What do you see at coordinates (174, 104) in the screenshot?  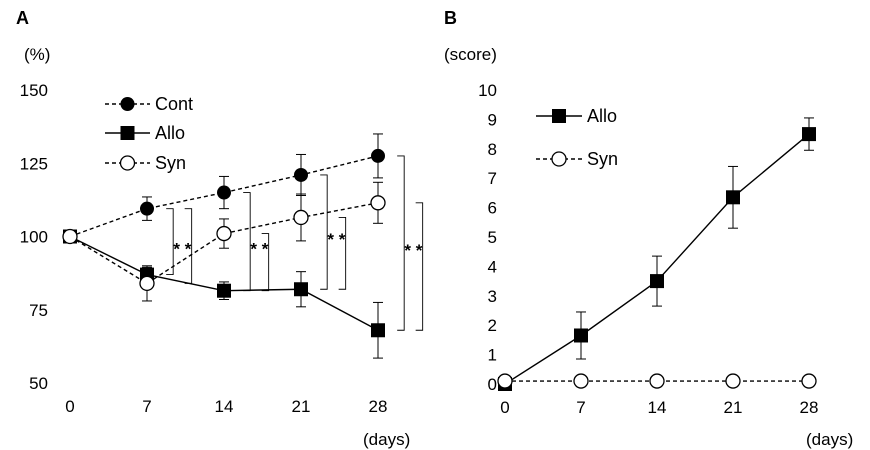 I see `legend-label: Cont` at bounding box center [174, 104].